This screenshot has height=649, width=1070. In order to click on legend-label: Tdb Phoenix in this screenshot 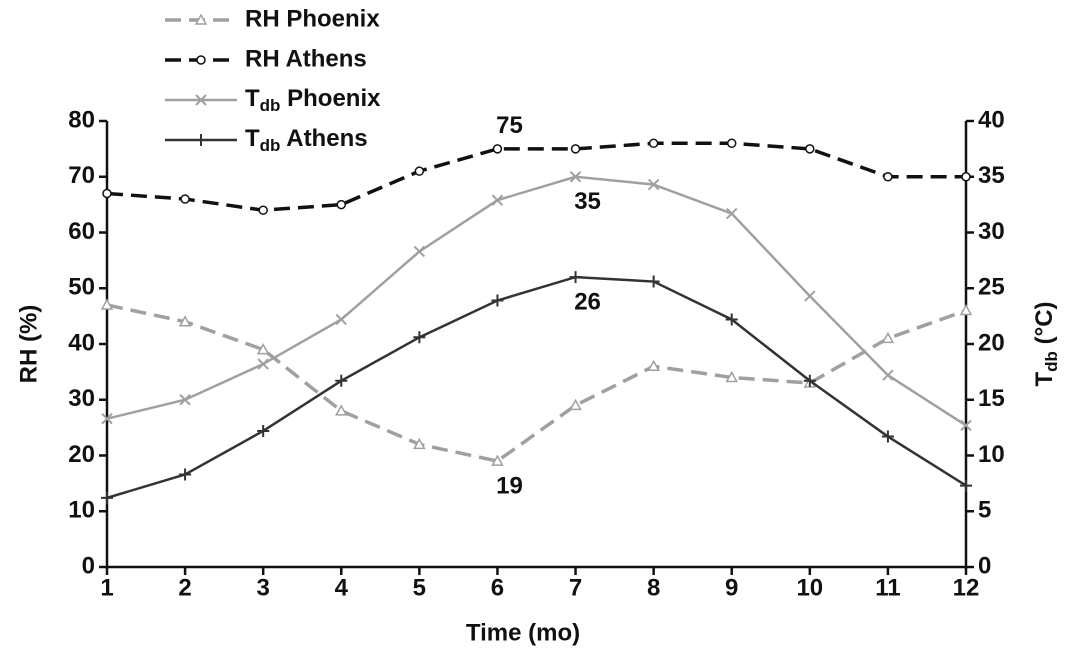, I will do `click(313, 100)`.